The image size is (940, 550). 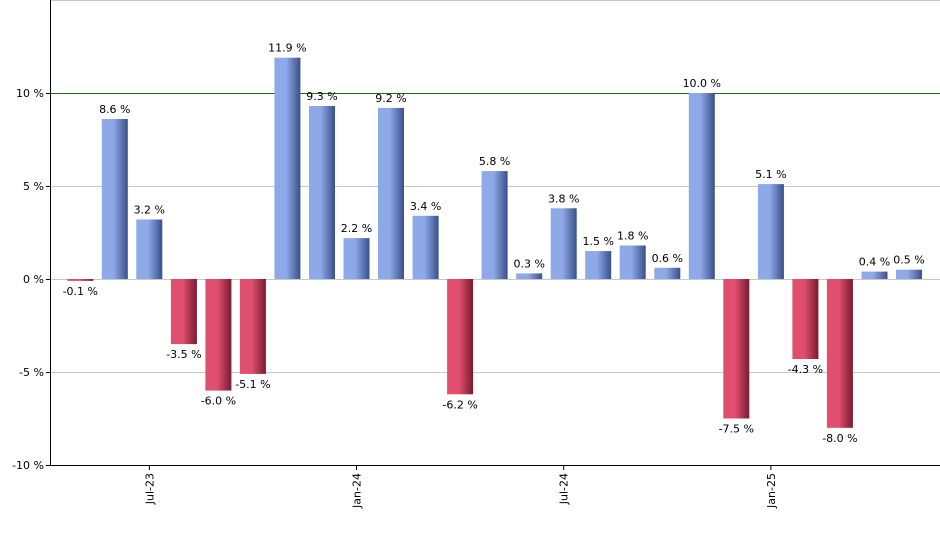 I want to click on y-tick-labels: -10 % -5 % 0 % 5 % 10 %, so click(x=31, y=279).